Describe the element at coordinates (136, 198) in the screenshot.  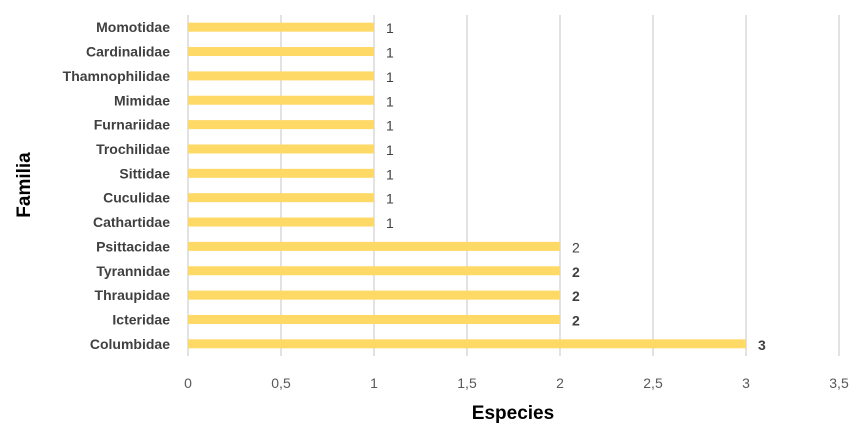
I see `category-label: Cuculidae` at that location.